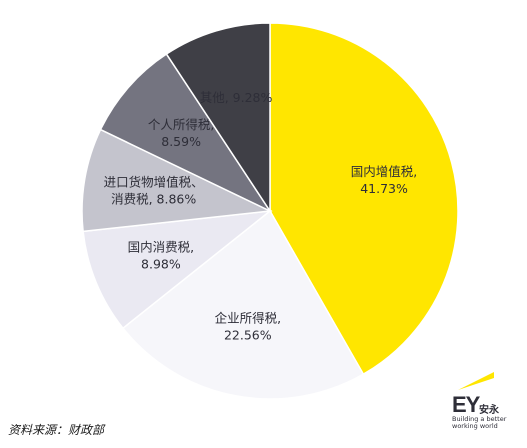 The width and height of the screenshot is (527, 448). Describe the element at coordinates (248, 326) in the screenshot. I see `slice-label: 企业所得税, 22.56%` at that location.